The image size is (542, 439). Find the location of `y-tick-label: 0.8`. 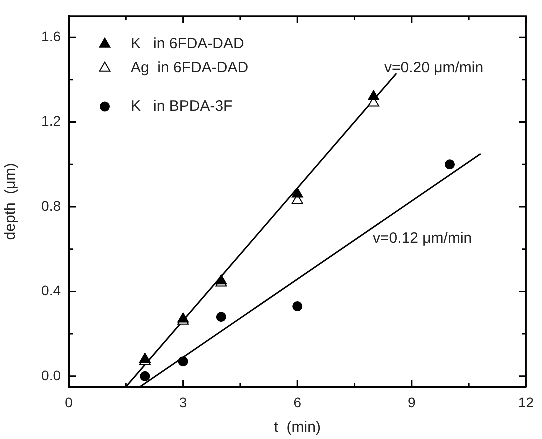

y-tick-label: 0.8 is located at coordinates (52, 206).